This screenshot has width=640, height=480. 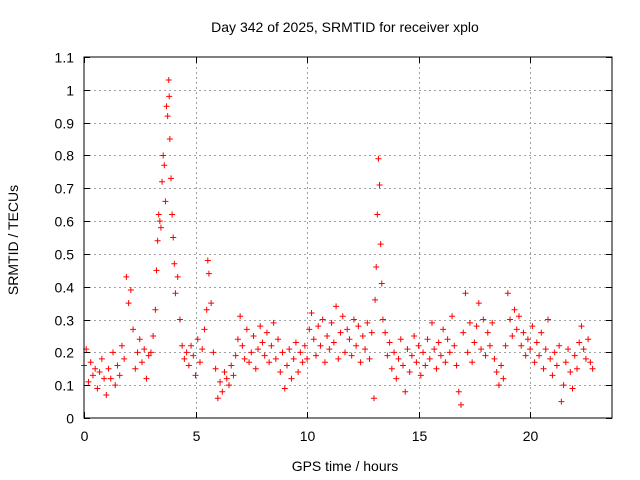 I want to click on x-tick-labels: 0 5 10 15 20, so click(x=310, y=436).